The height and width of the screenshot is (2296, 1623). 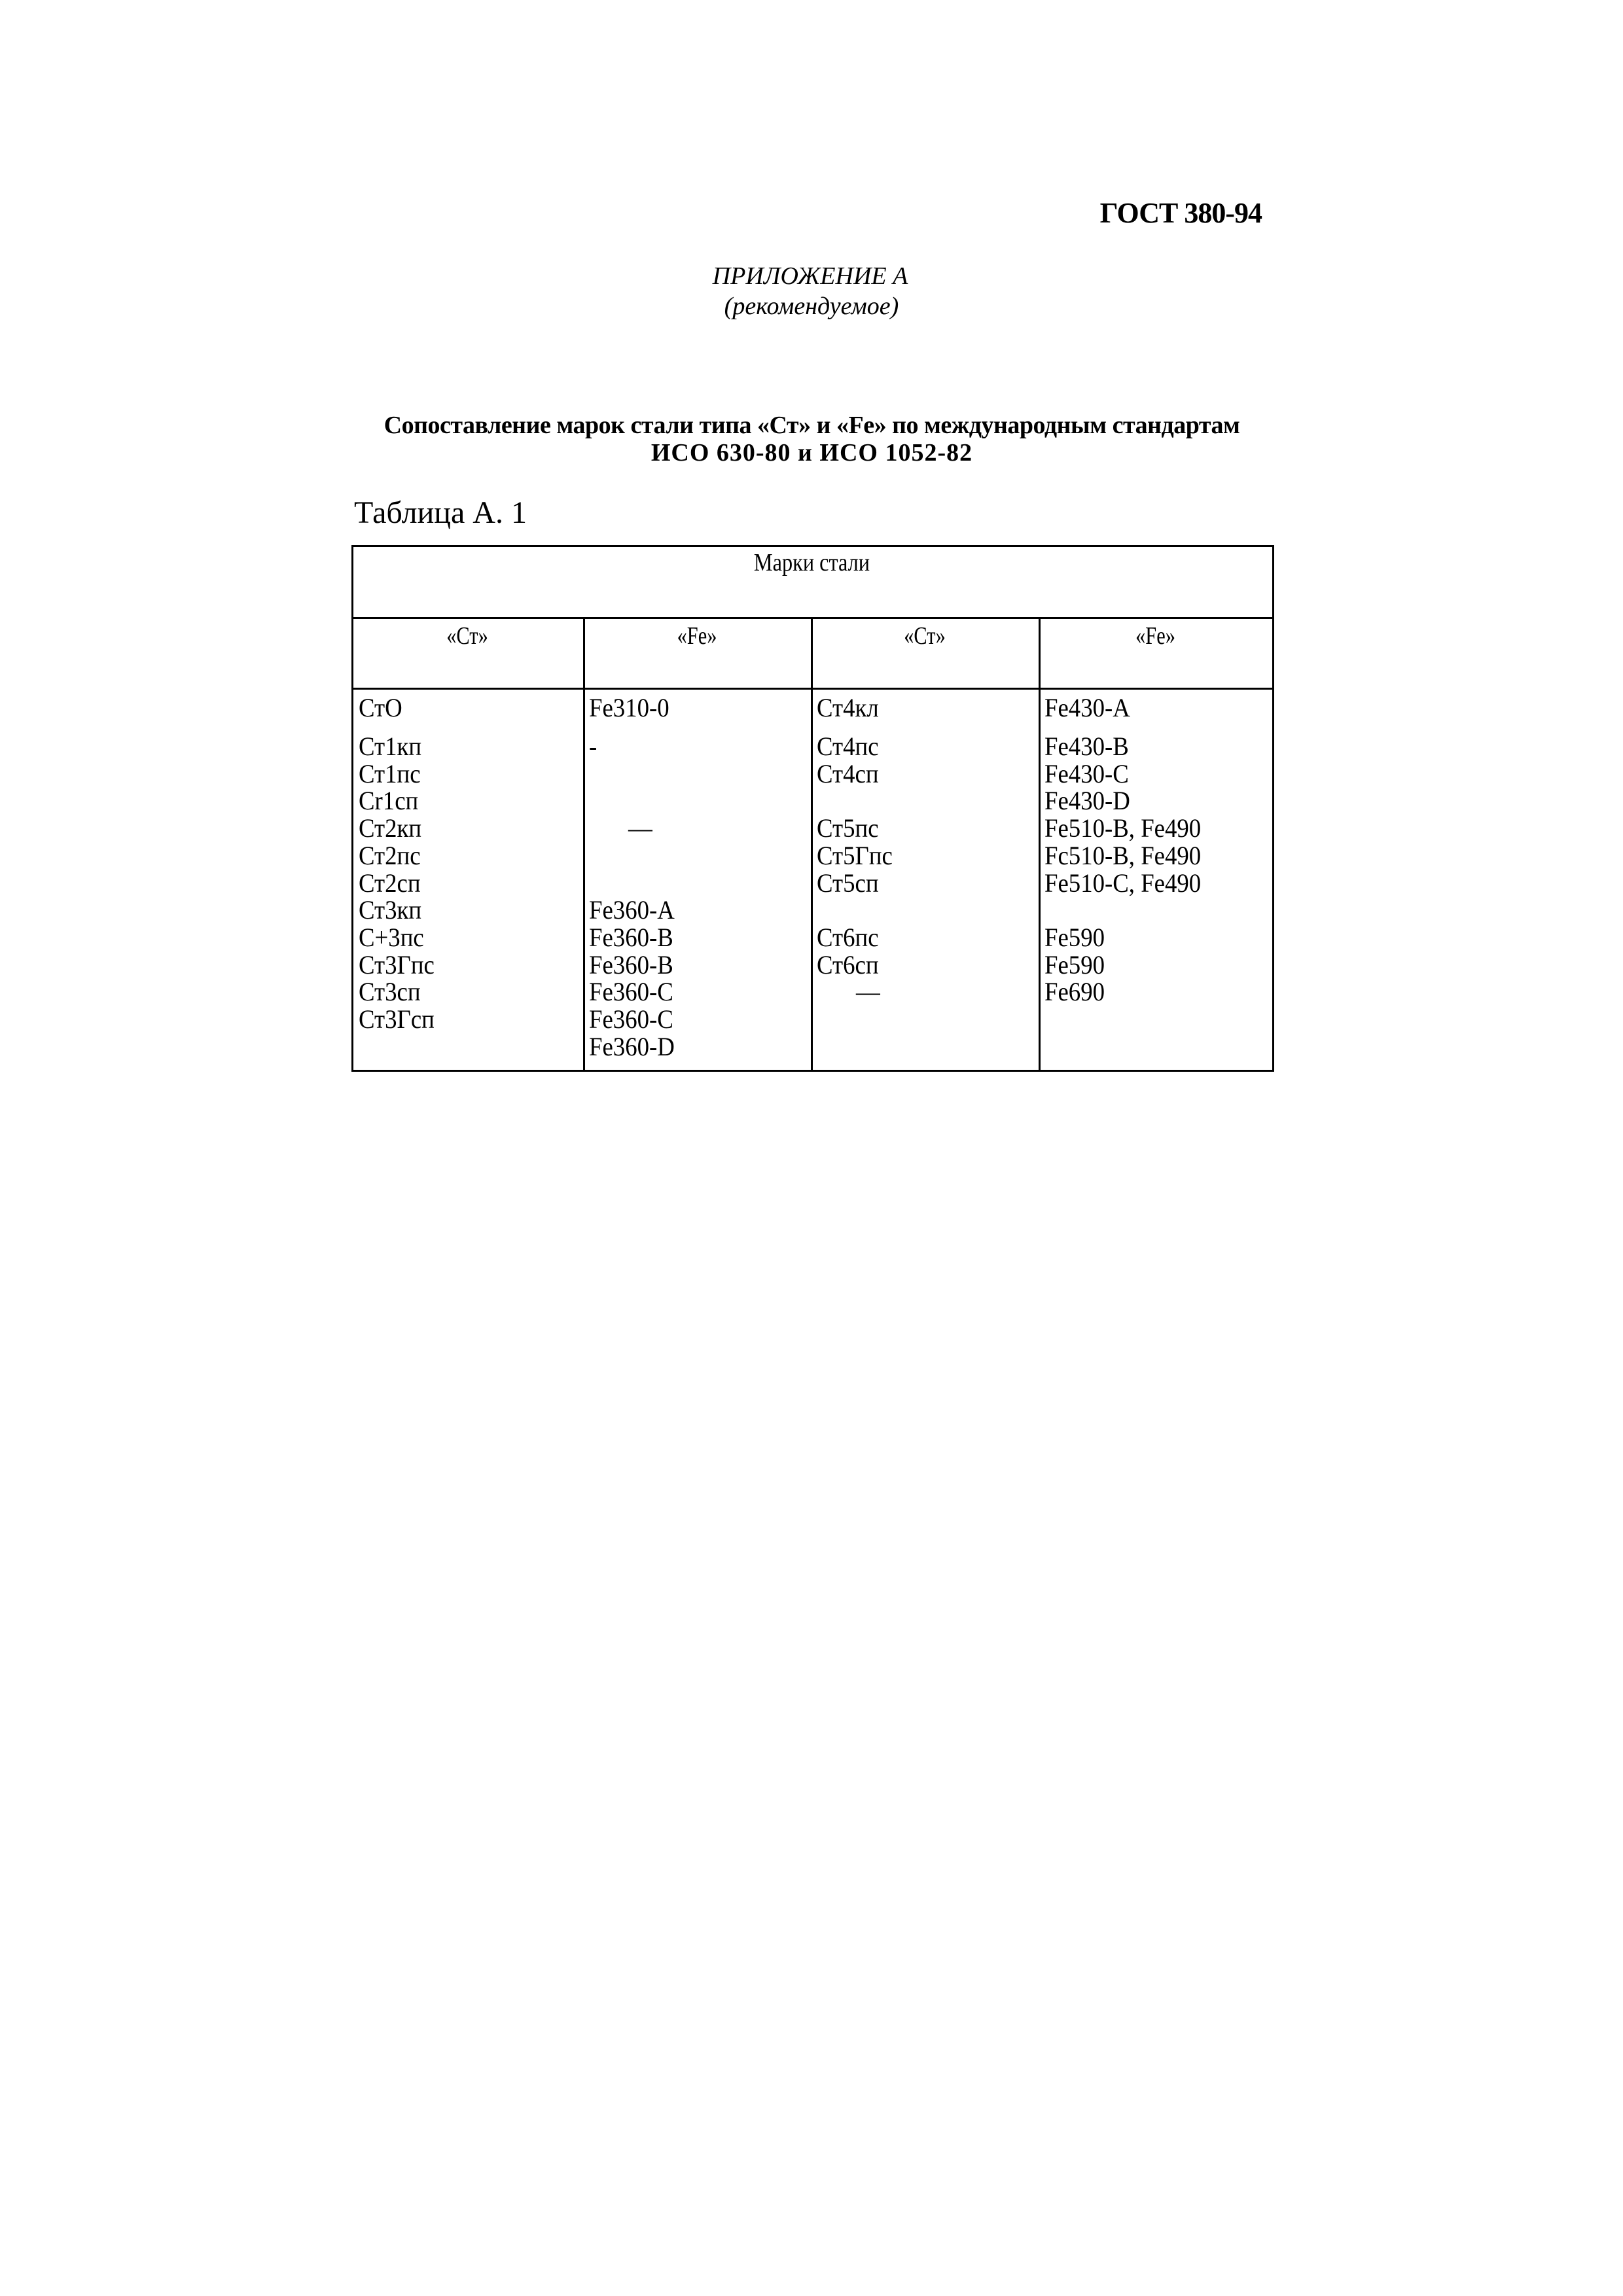 I want to click on appendix-note: (рекомендуемое), so click(x=811, y=306).